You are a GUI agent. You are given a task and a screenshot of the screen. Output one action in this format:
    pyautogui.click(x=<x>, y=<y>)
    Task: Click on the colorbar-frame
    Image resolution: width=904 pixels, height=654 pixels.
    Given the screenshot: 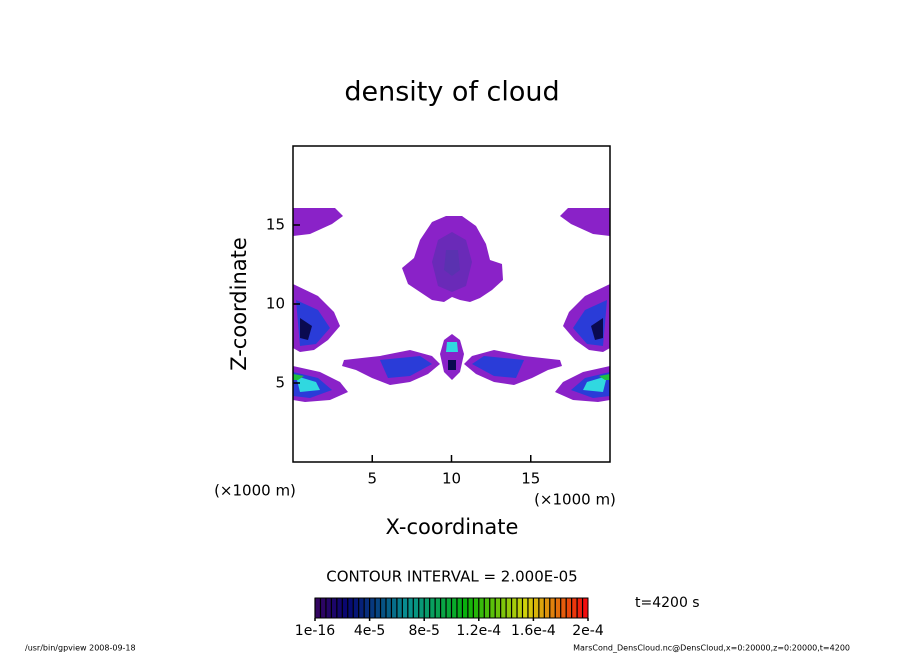 What is the action you would take?
    pyautogui.click(x=451, y=608)
    